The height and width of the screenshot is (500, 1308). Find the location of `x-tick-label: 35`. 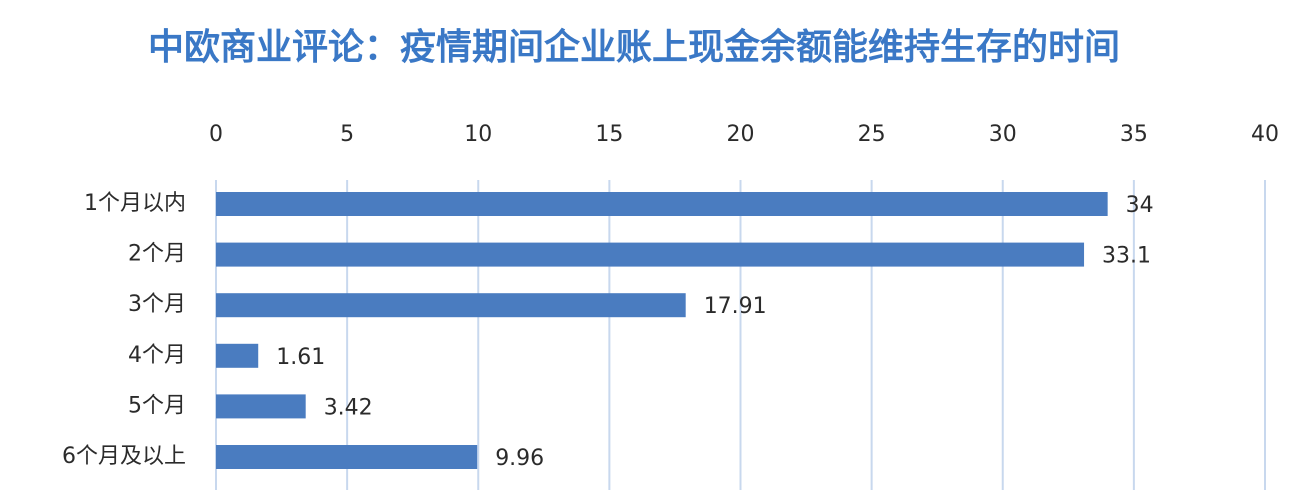

x-tick-label: 35 is located at coordinates (1134, 134).